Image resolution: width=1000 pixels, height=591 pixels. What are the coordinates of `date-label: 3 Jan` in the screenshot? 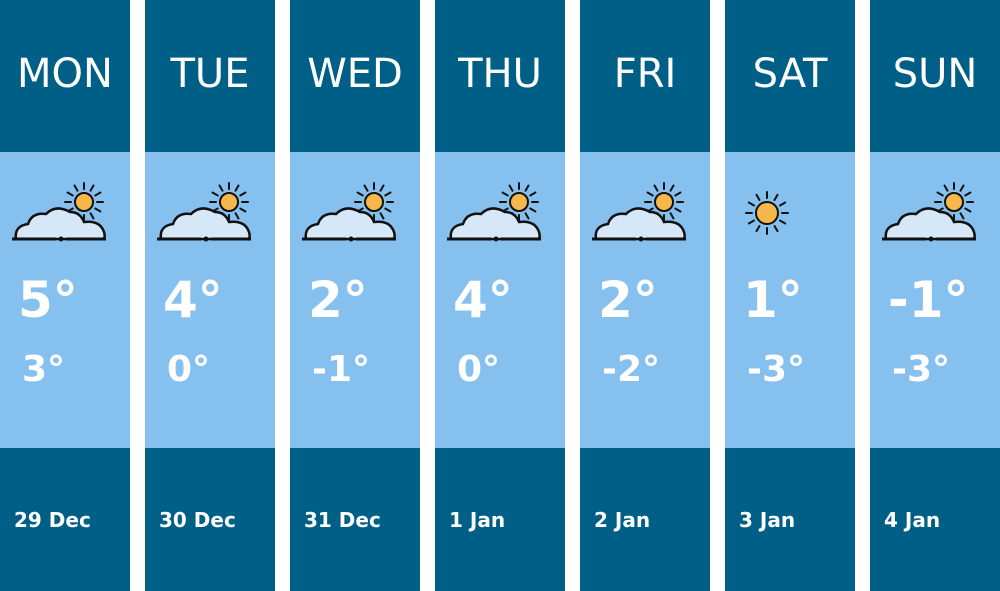 It's located at (767, 520).